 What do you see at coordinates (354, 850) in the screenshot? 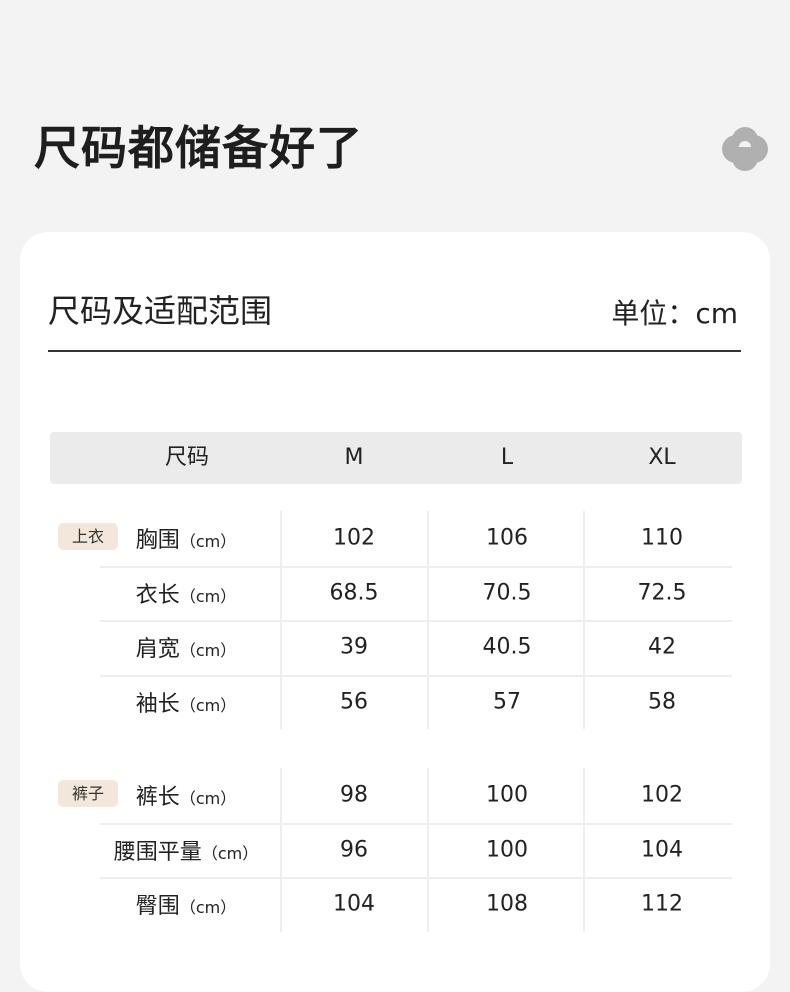
I see `table-cell: 96` at bounding box center [354, 850].